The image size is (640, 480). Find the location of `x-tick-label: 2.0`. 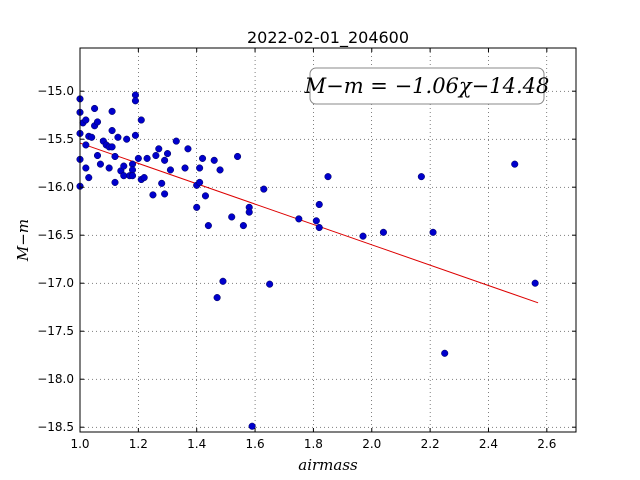

x-tick-label: 2.0 is located at coordinates (371, 444).